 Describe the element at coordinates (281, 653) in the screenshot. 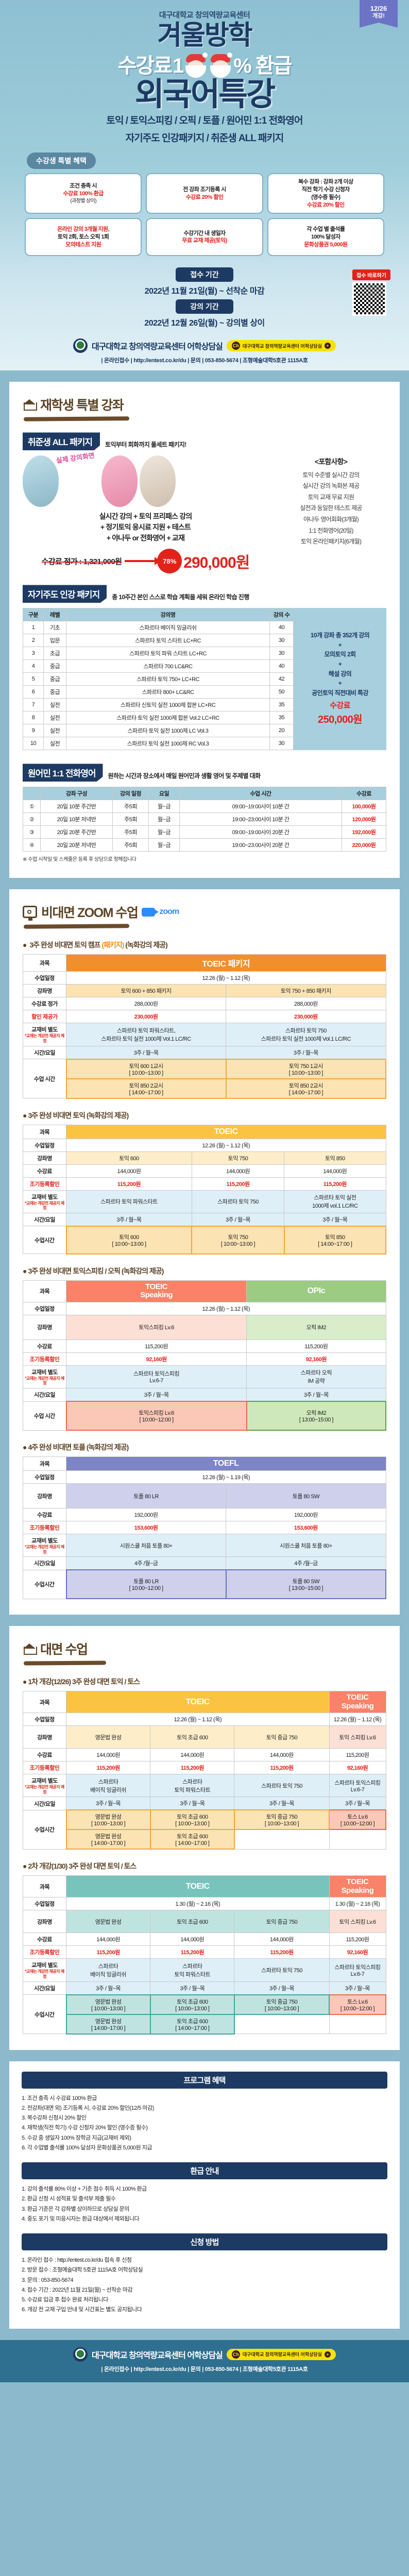

I see `cell-count: 30` at that location.